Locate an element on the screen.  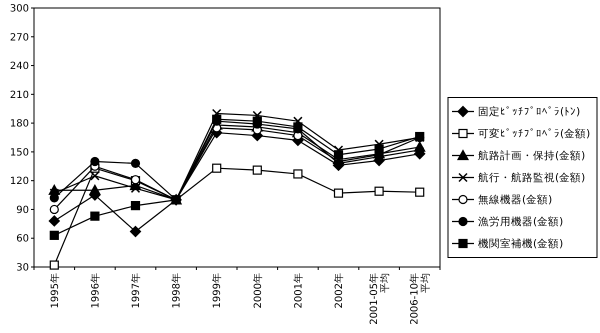
y-tick-label: 30 is located at coordinates (22, 268).